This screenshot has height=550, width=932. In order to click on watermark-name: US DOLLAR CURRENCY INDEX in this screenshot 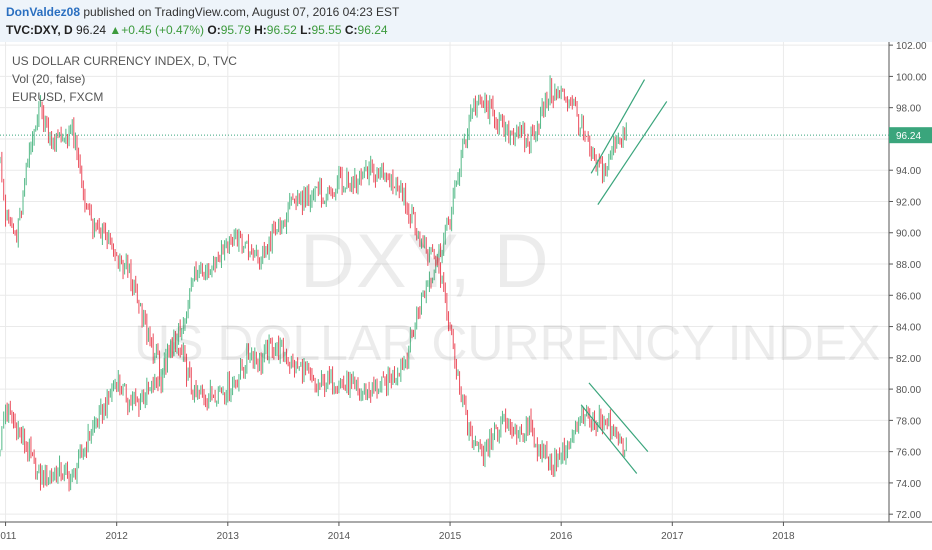, I will do `click(507, 343)`.